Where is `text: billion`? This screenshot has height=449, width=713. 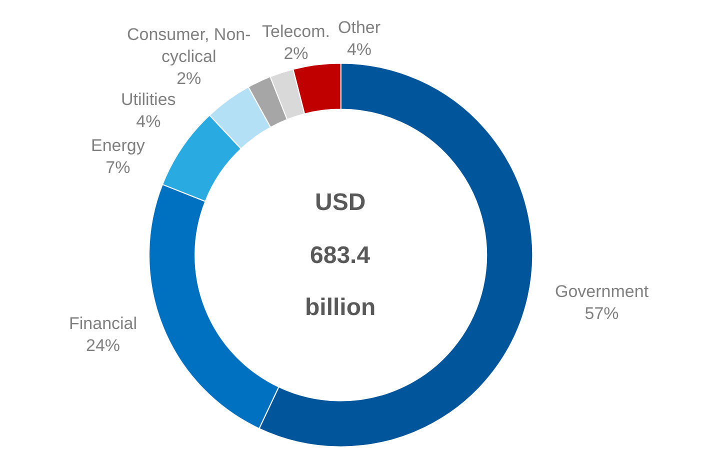 text: billion is located at coordinates (340, 307).